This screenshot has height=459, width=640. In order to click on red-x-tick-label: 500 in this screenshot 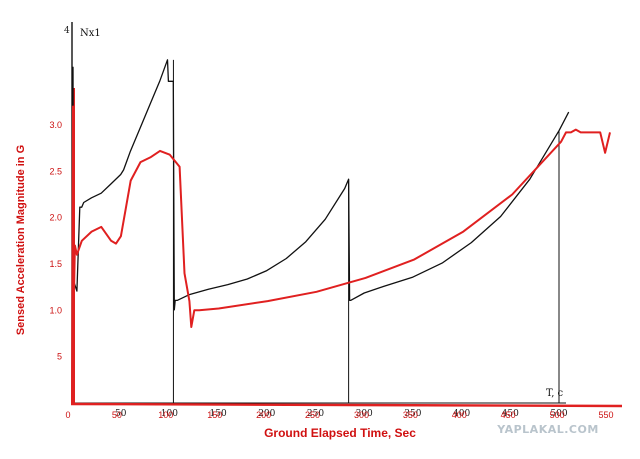, I will do `click(557, 415)`.